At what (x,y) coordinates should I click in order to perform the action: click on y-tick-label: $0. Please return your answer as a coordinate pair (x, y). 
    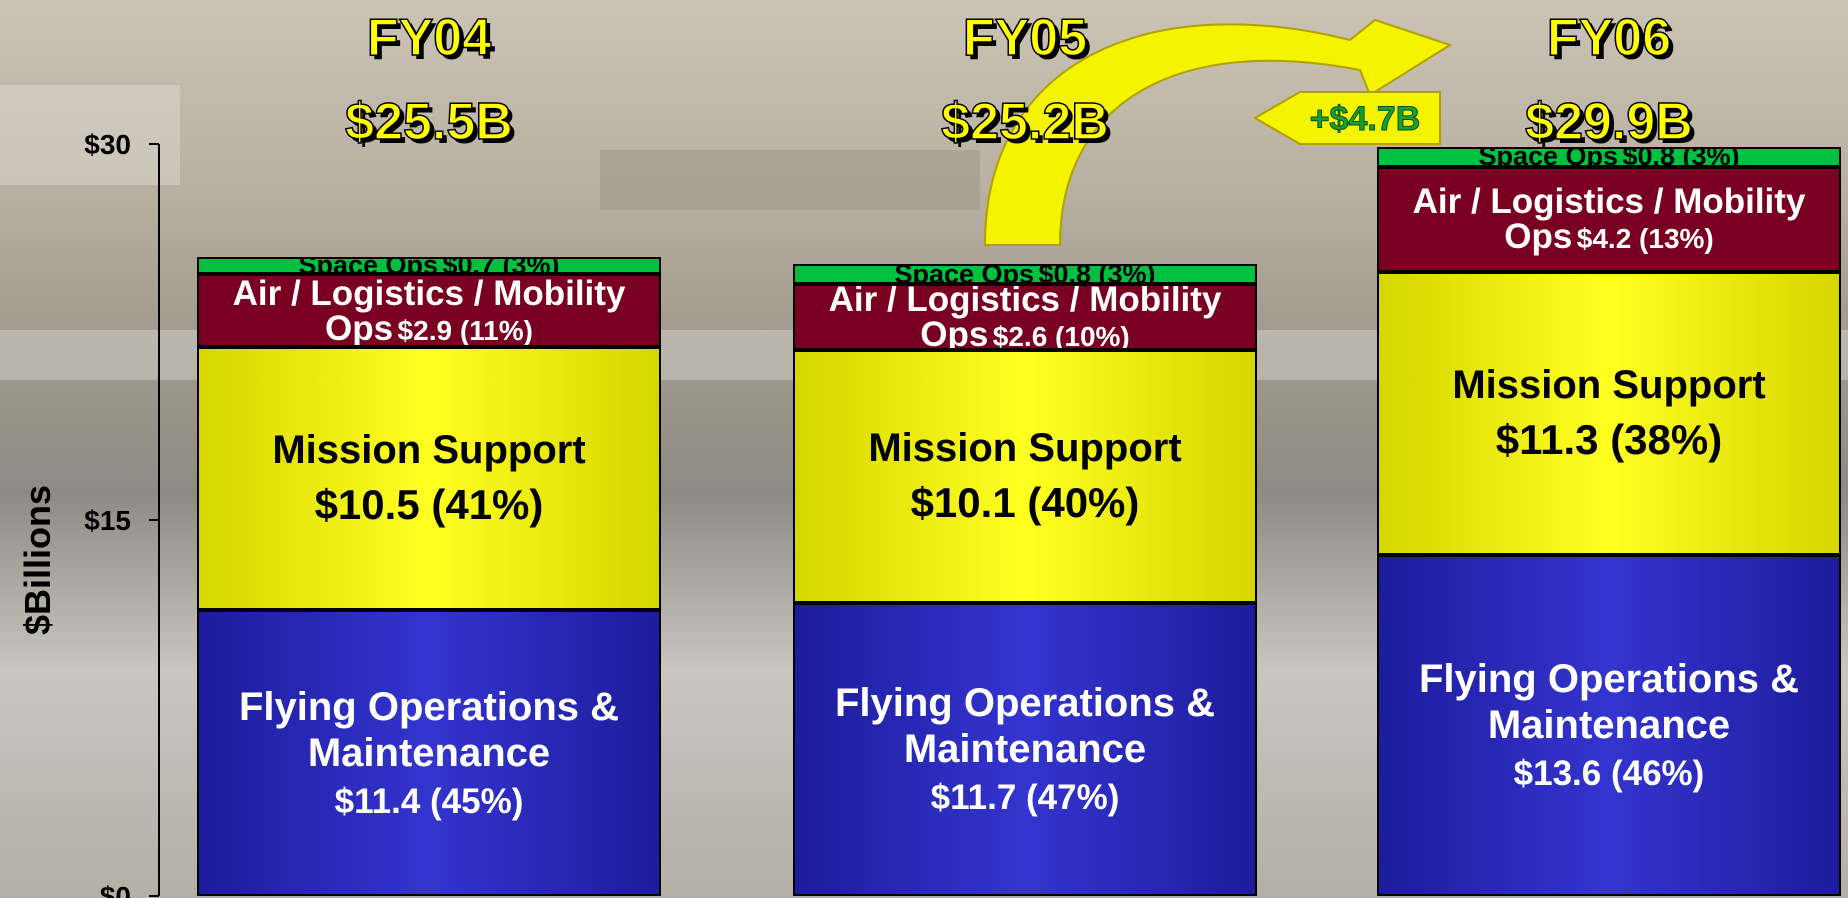
    Looking at the image, I should click on (115, 889).